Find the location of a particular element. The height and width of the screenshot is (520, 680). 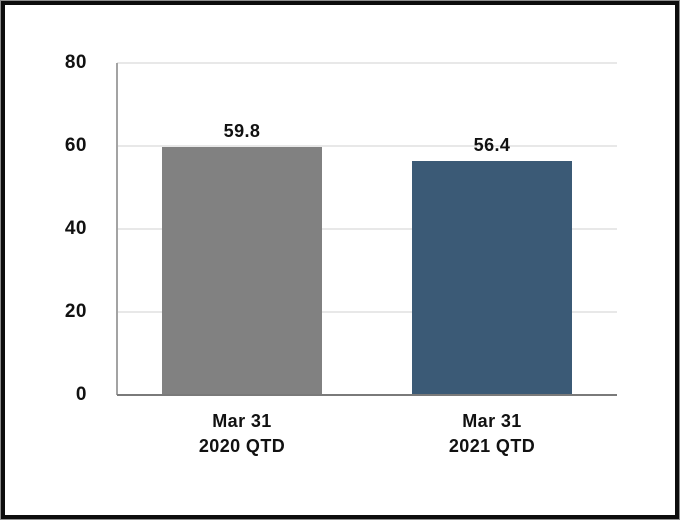

bar-2020-qtd-value-label: 59.8 is located at coordinates (242, 130).